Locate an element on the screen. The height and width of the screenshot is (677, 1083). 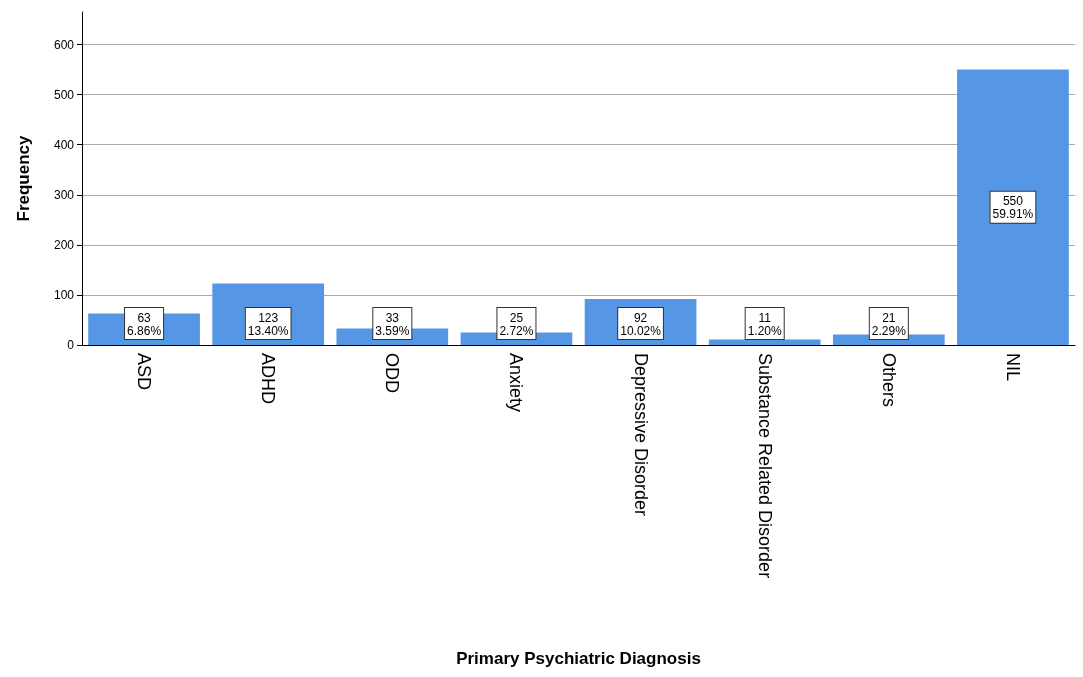
x-tick-label: Depressive Disorder is located at coordinates (640, 435).